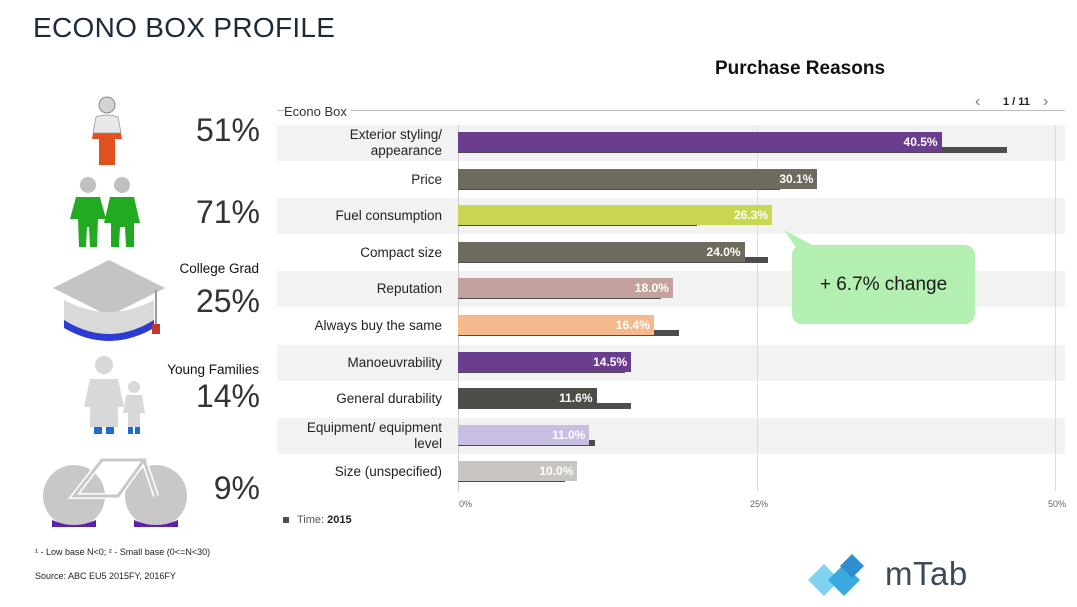 The height and width of the screenshot is (607, 1077). What do you see at coordinates (576, 398) in the screenshot?
I see `bar-value-label: 11.6%` at bounding box center [576, 398].